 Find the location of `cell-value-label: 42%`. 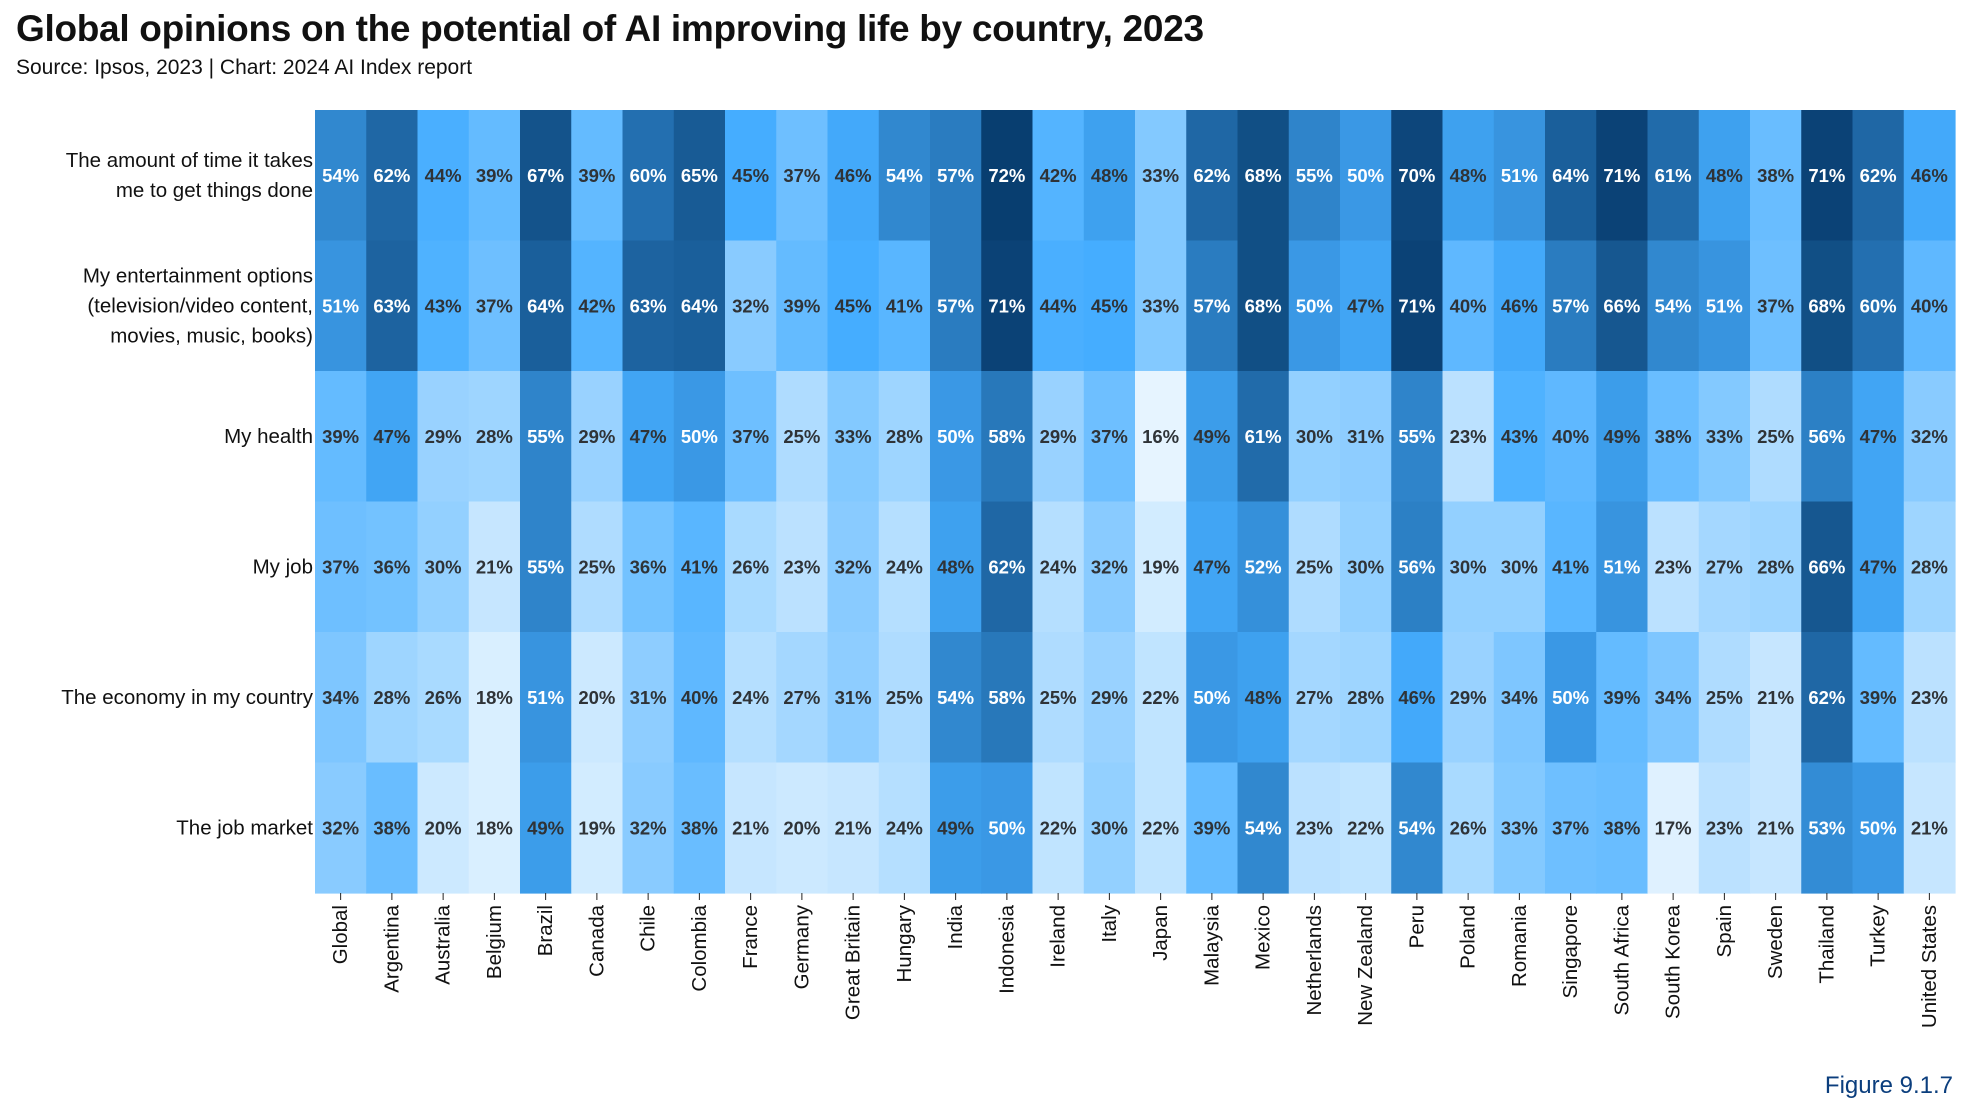

cell-value-label: 42% is located at coordinates (596, 305).